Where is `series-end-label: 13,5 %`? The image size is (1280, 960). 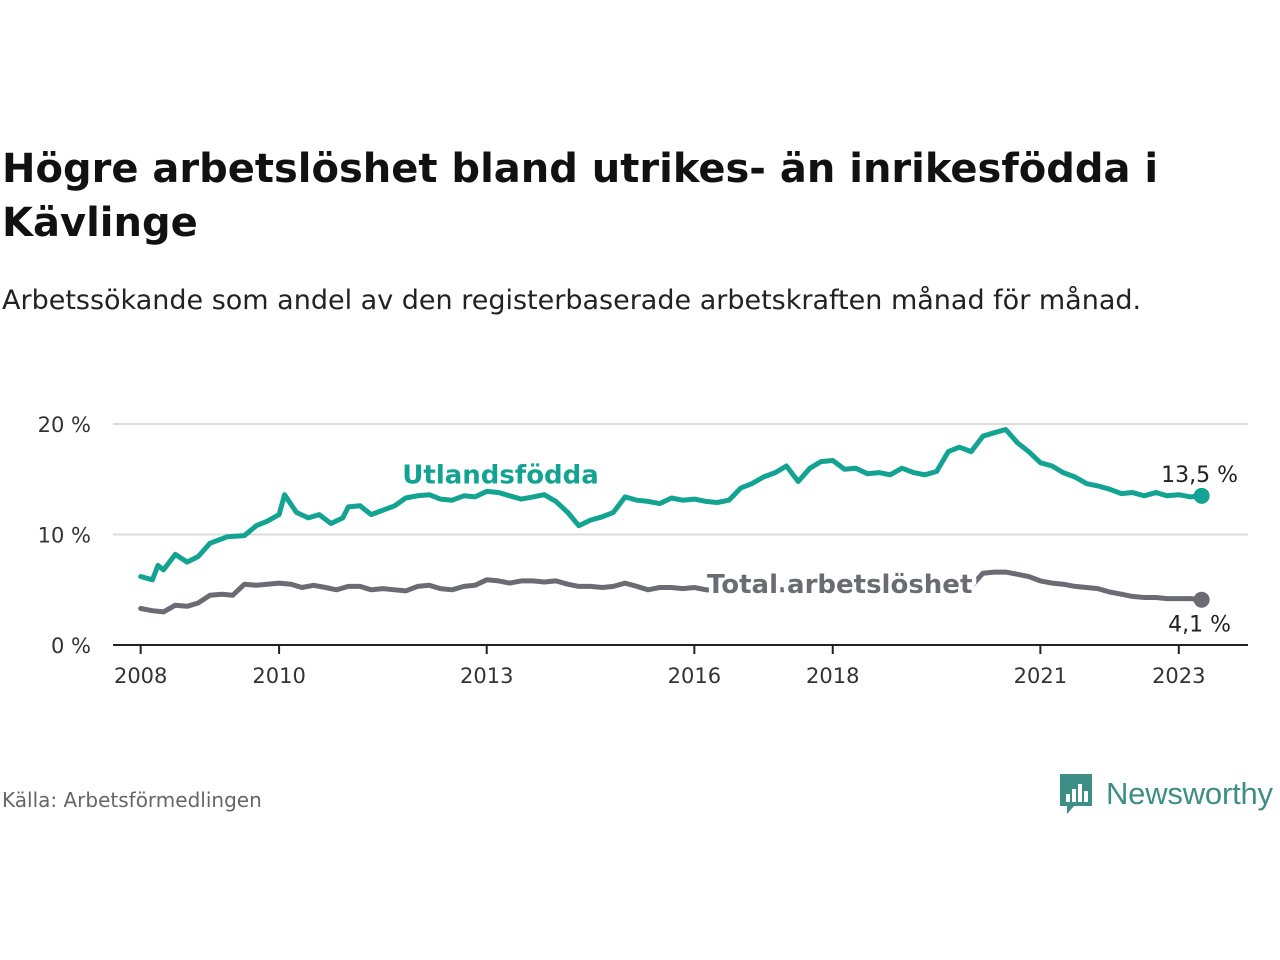 series-end-label: 13,5 % is located at coordinates (1199, 475).